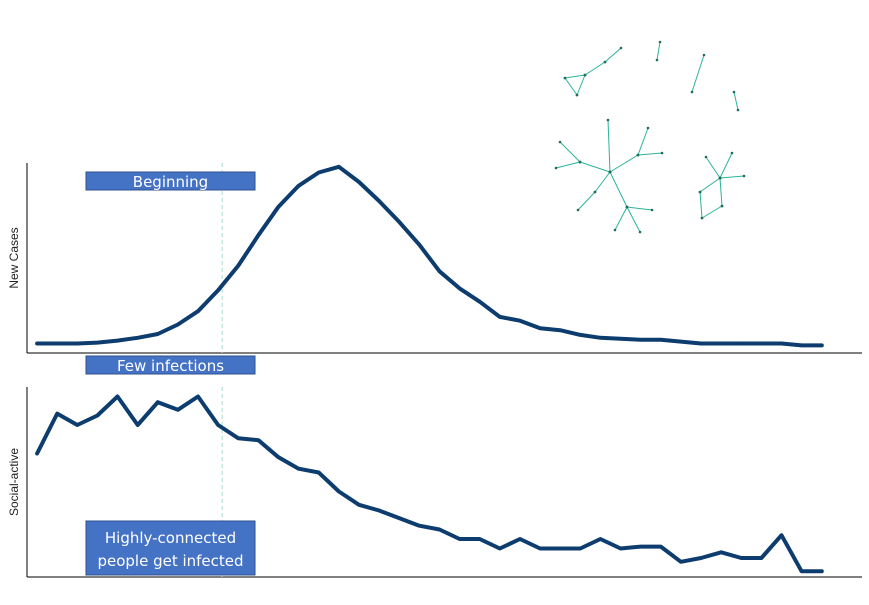  What do you see at coordinates (14, 482) in the screenshot?
I see `social-active-ylabel: Social-active` at bounding box center [14, 482].